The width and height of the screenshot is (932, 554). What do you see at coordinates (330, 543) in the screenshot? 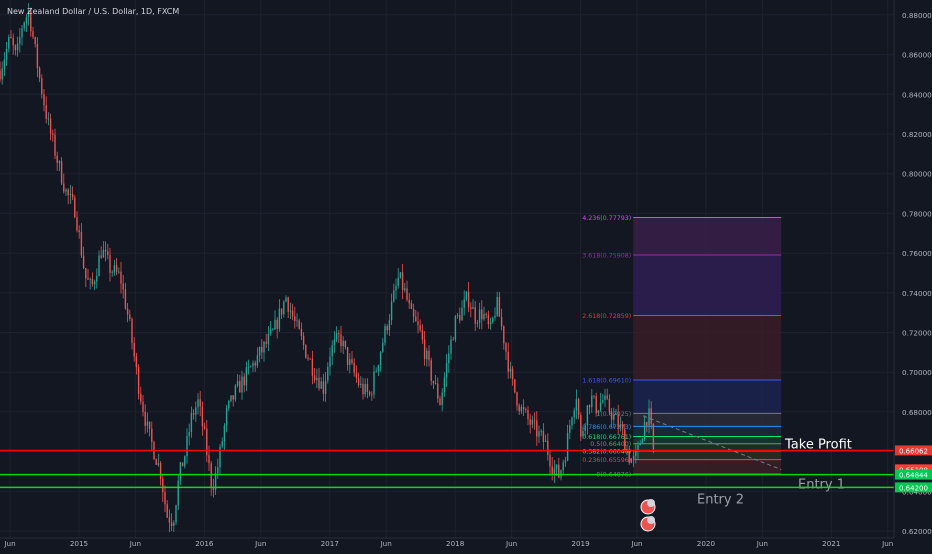
I see `x-tick-label: 2017` at bounding box center [330, 543].